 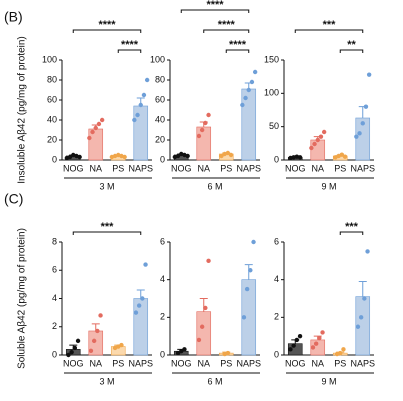 What do you see at coordinates (274, 126) in the screenshot?
I see `y-tick-label: 50` at bounding box center [274, 126].